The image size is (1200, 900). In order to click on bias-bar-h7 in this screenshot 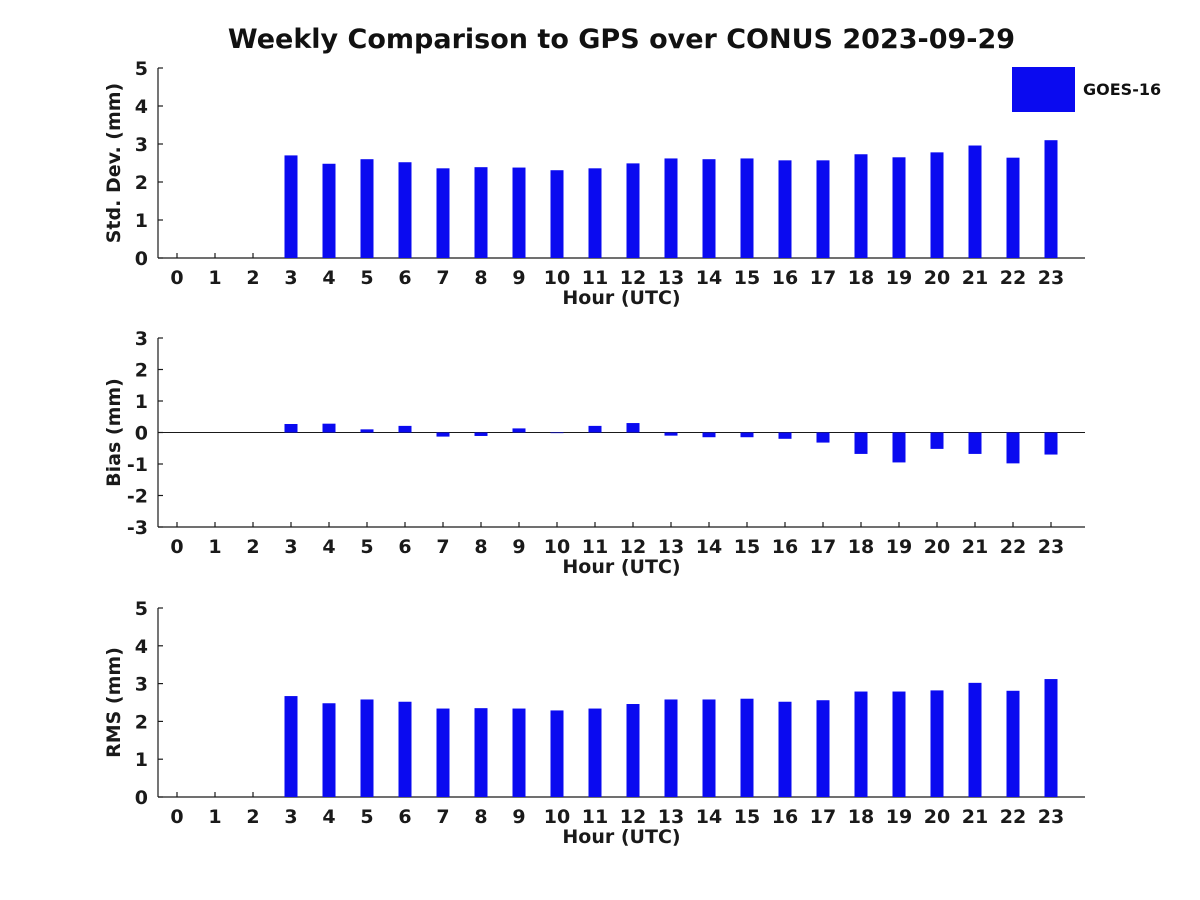, I will do `click(443, 434)`.